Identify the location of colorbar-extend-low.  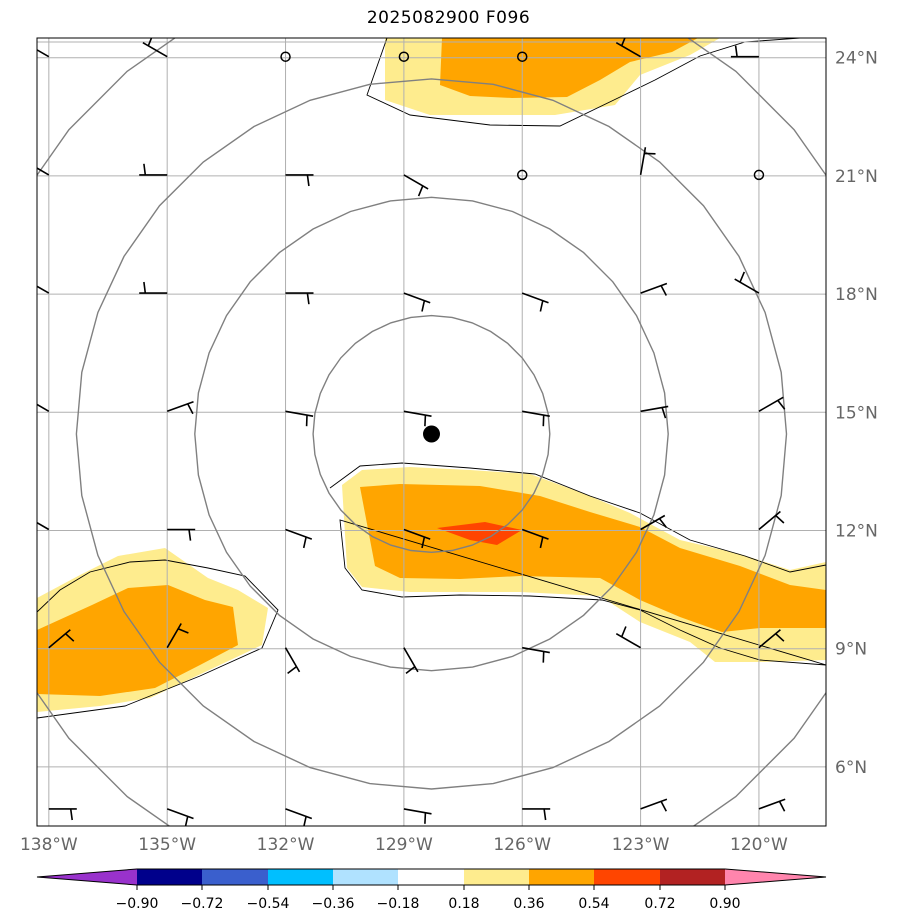
(87, 877).